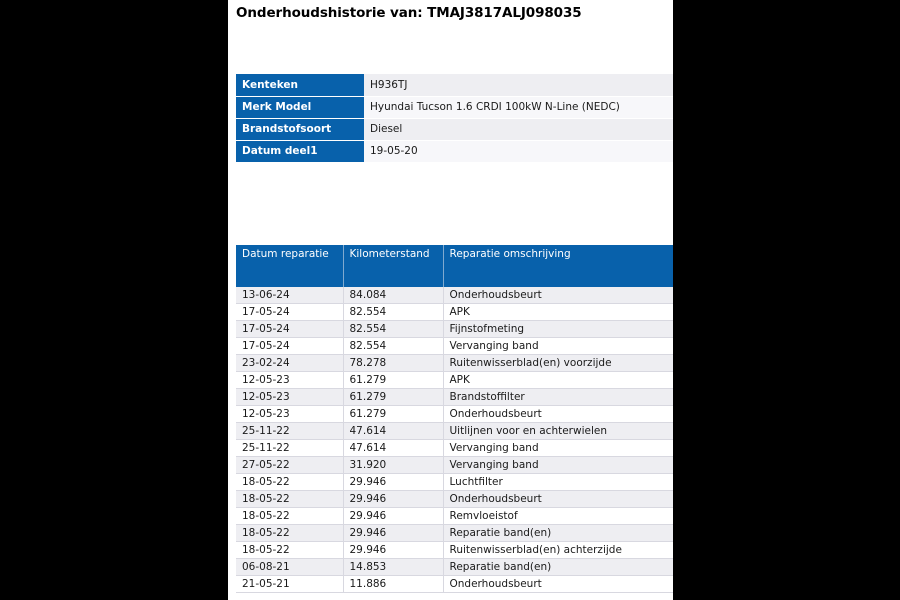  Describe the element at coordinates (393, 567) in the screenshot. I see `repair-mileage-cell: 14.853` at that location.